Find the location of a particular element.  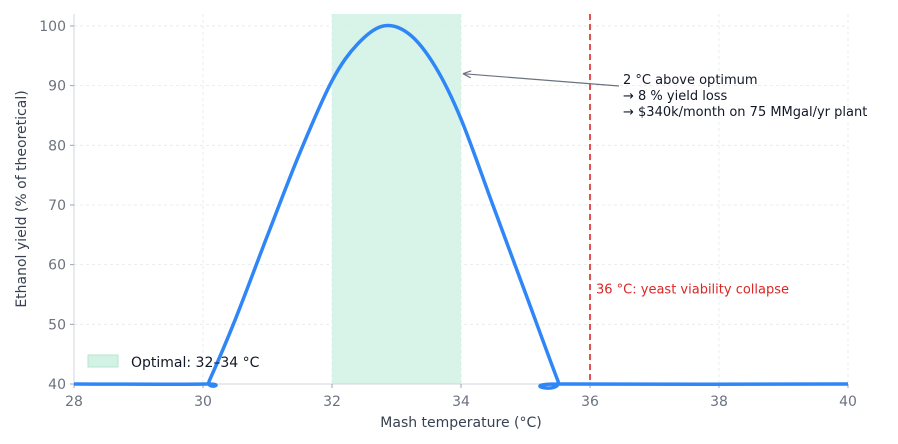

y-axis-label: Ethanol yield (% of theoretical) is located at coordinates (22, 198).